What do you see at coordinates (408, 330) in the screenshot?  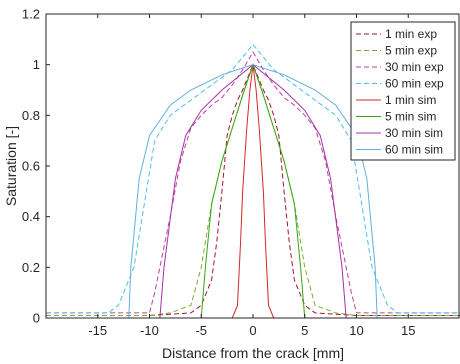 I see `x-tick-label: 15` at bounding box center [408, 330].